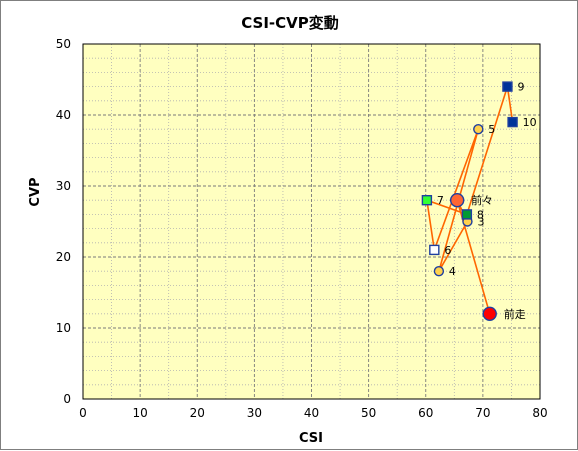 The height and width of the screenshot is (451, 578). What do you see at coordinates (63, 328) in the screenshot?
I see `y-tick-label: 10` at bounding box center [63, 328].